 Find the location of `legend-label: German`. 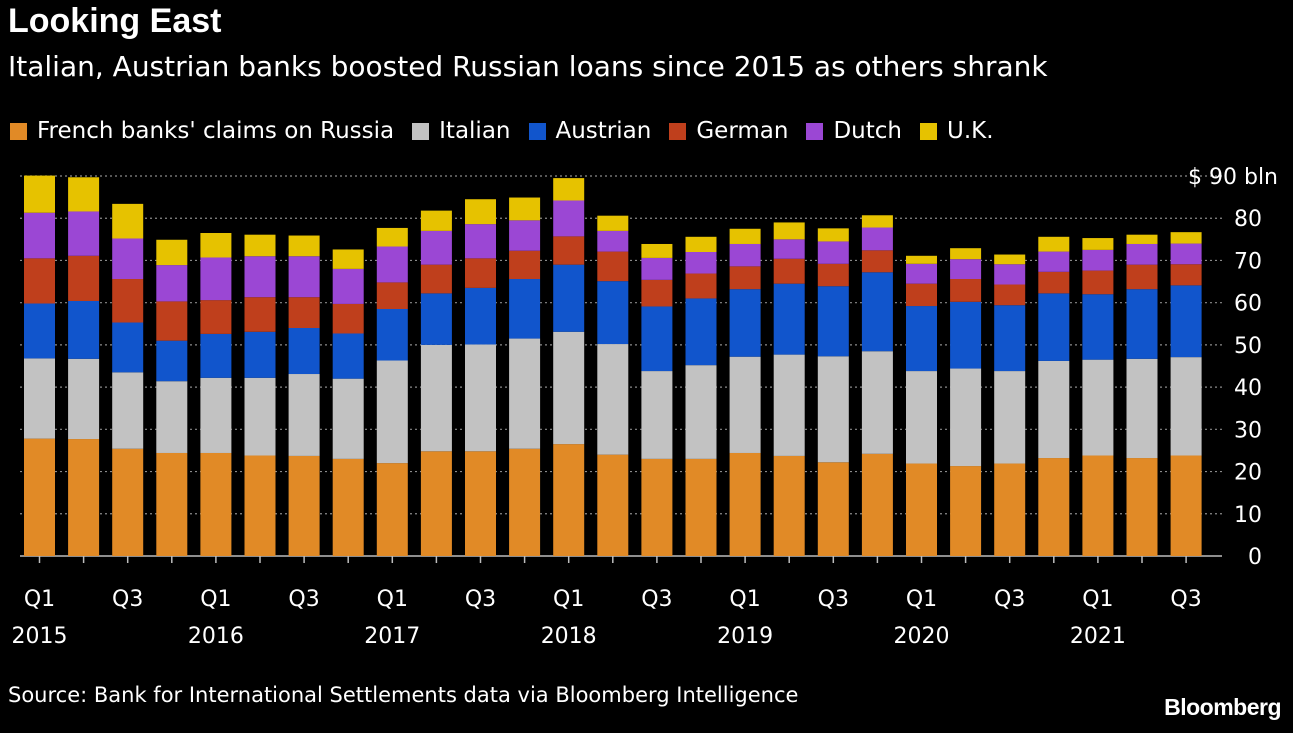

legend-label: German is located at coordinates (742, 131).